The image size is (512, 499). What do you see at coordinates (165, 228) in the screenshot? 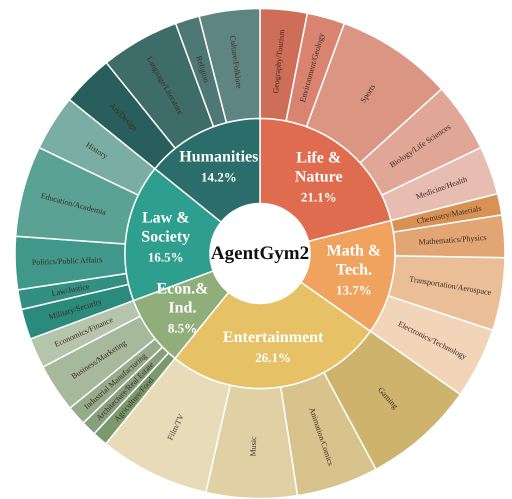
I see `slice-label: Law & Society` at bounding box center [165, 228].